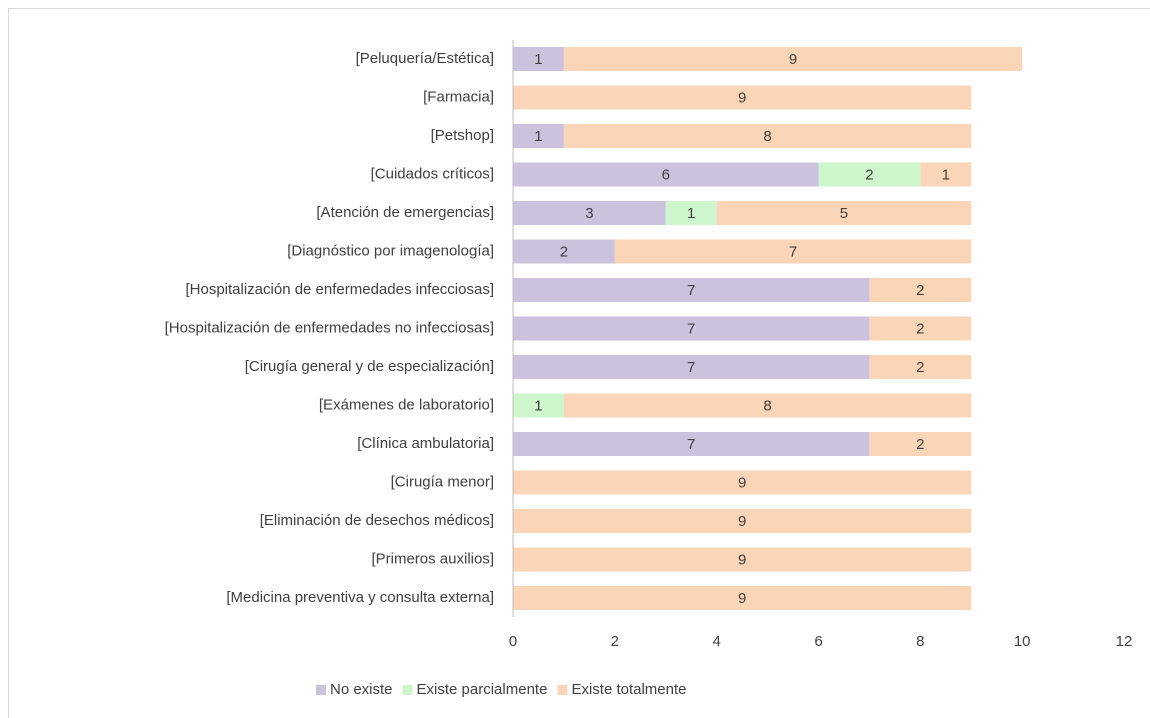 The image size is (1150, 718). Describe the element at coordinates (432, 558) in the screenshot. I see `y-tick-label: [Primeros auxilios]` at that location.